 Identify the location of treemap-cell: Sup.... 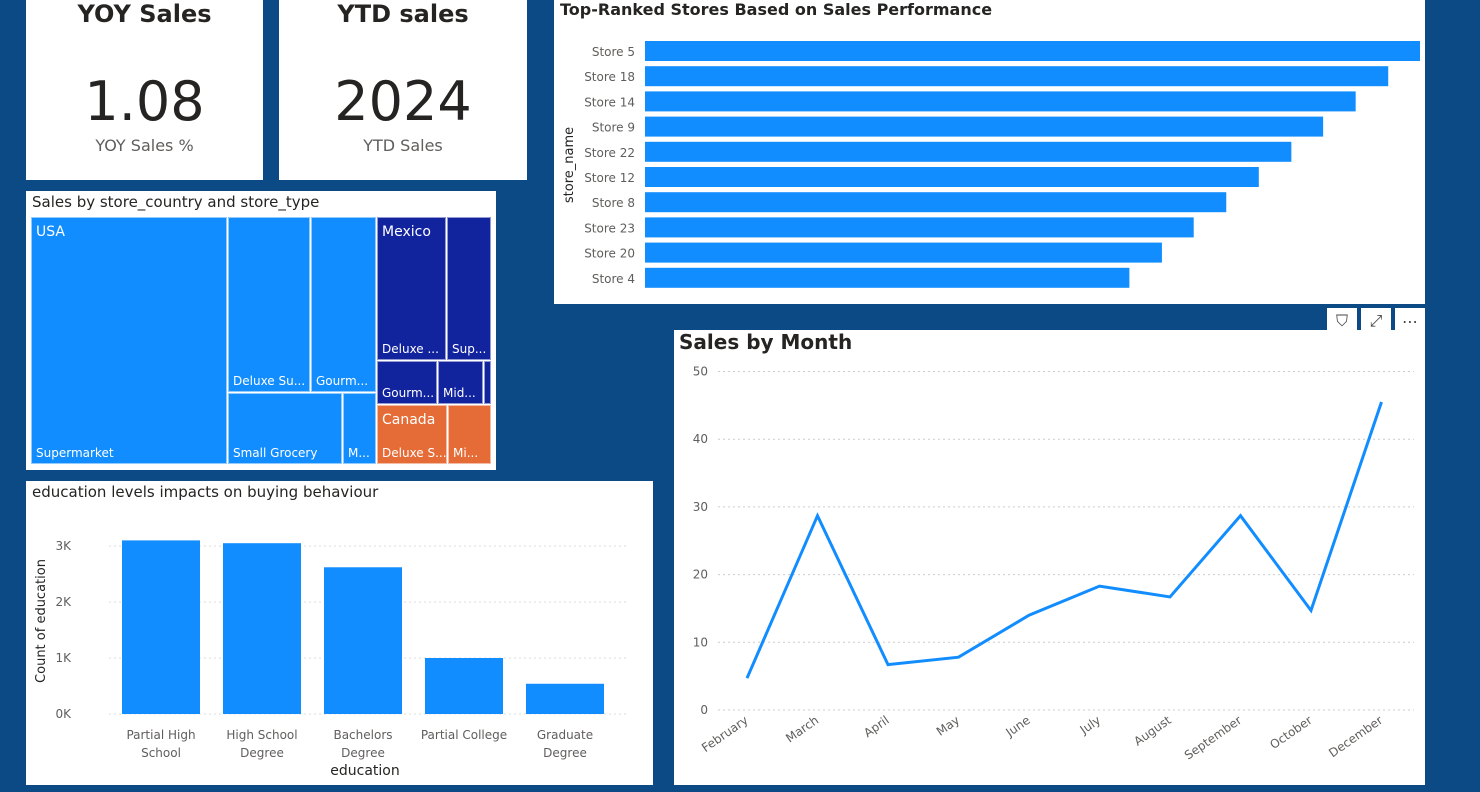
(469, 288).